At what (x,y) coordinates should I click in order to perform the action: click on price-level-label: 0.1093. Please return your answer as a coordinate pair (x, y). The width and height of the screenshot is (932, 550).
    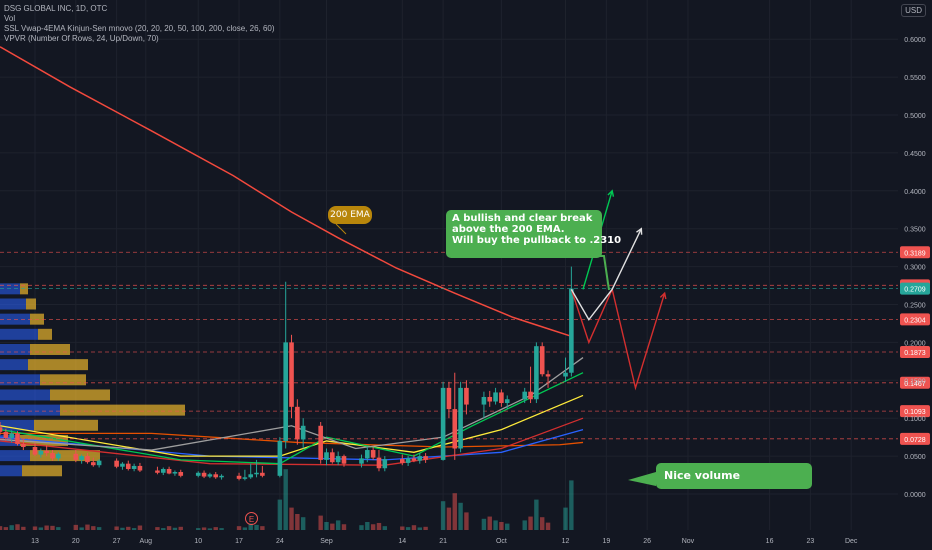
    Looking at the image, I should click on (915, 412).